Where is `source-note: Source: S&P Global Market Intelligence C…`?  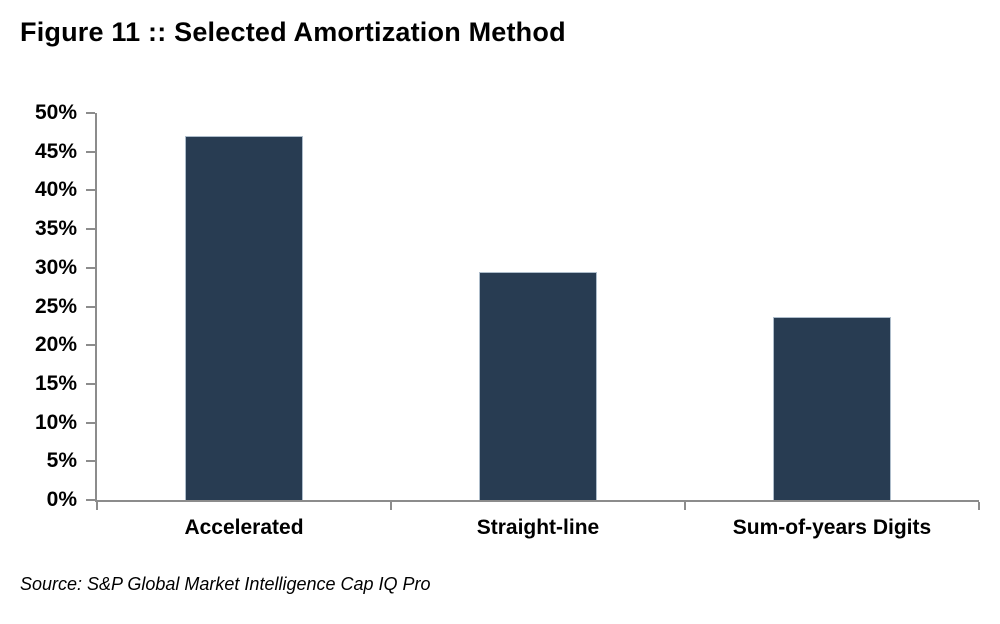
source-note: Source: S&P Global Market Intelligence C… is located at coordinates (225, 584).